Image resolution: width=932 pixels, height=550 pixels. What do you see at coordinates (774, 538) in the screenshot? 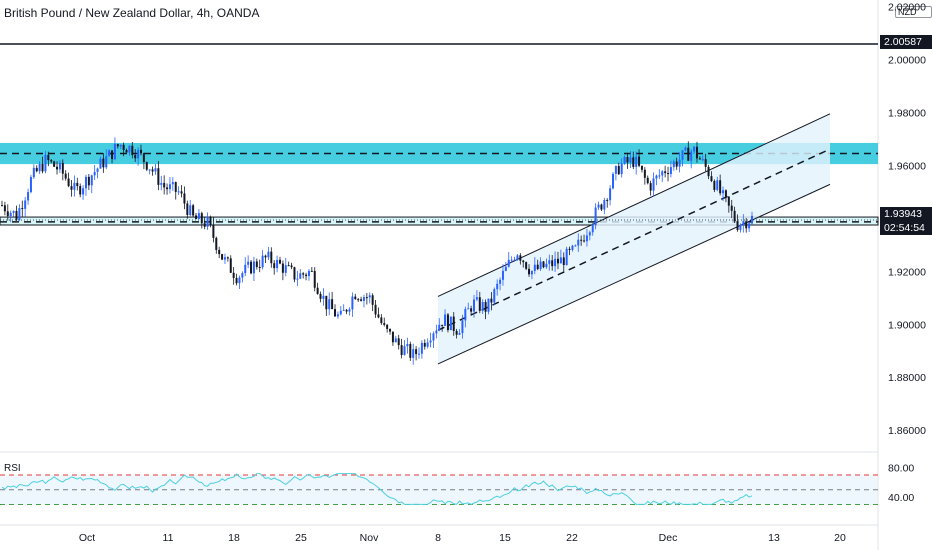
I see `x-tick-label: 13` at bounding box center [774, 538].